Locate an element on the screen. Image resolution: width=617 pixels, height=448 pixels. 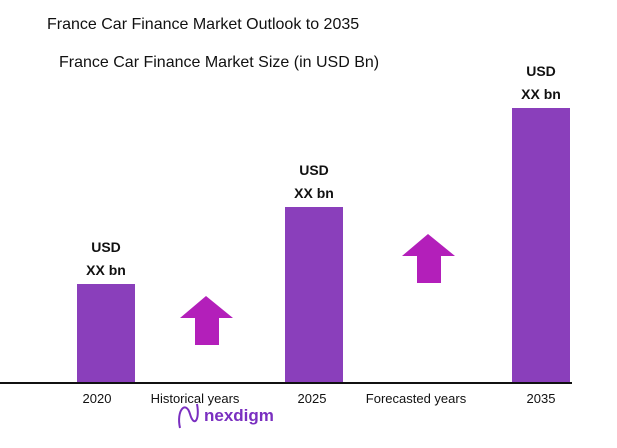
logo-text: nexdigm is located at coordinates (239, 415).